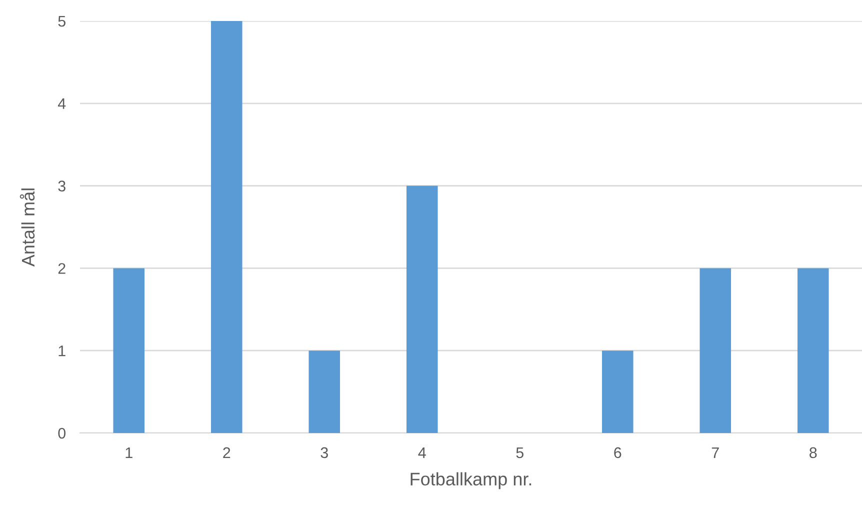 The width and height of the screenshot is (862, 512). What do you see at coordinates (813, 452) in the screenshot?
I see `x-tick-label: 8` at bounding box center [813, 452].